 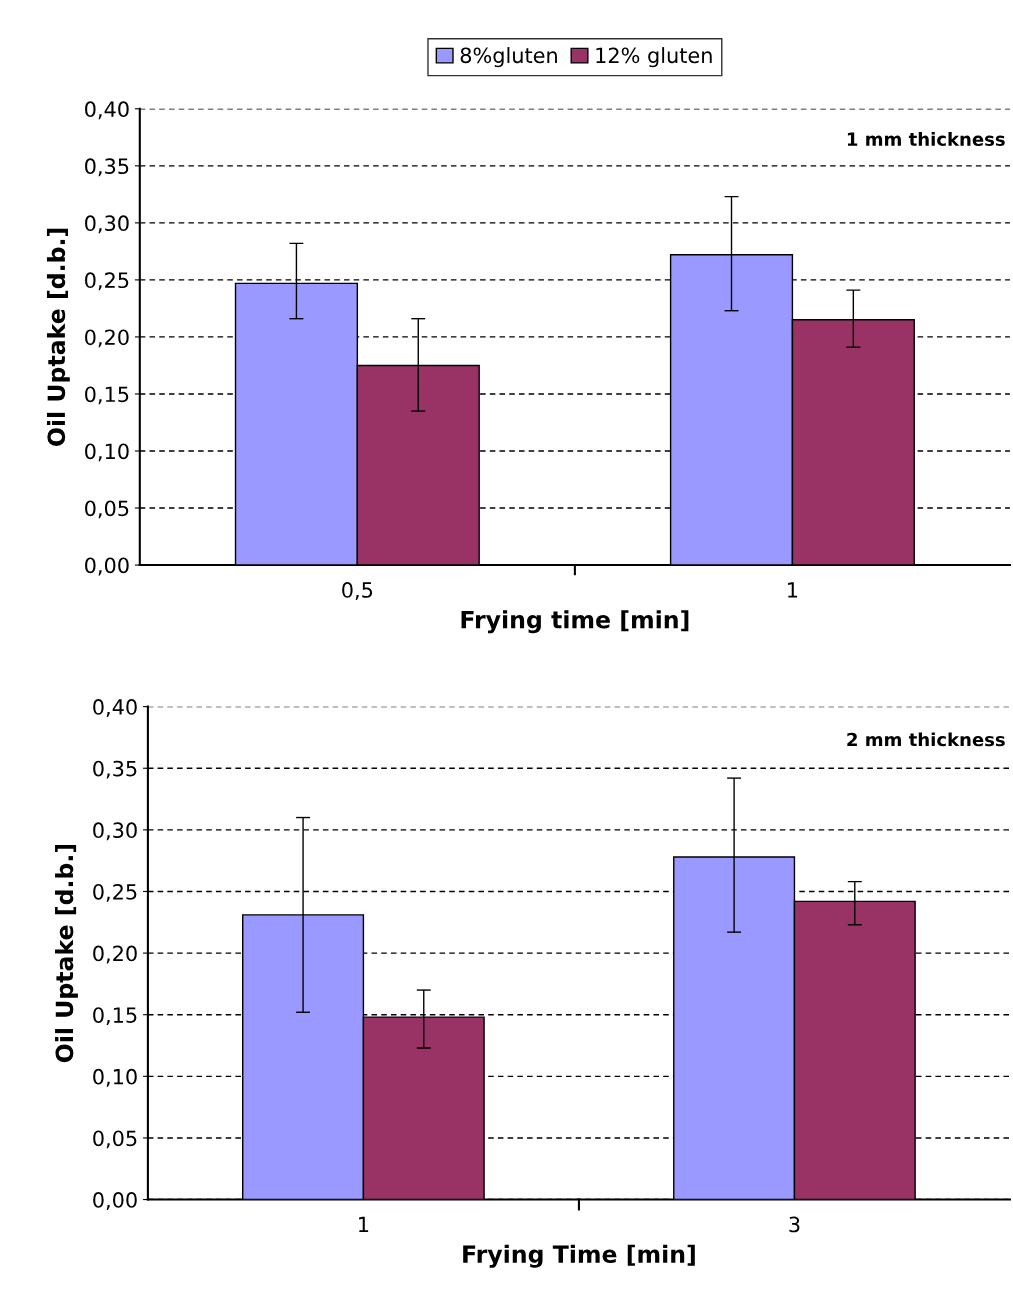 What do you see at coordinates (654, 57) in the screenshot?
I see `legend-label: 12% gluten` at bounding box center [654, 57].